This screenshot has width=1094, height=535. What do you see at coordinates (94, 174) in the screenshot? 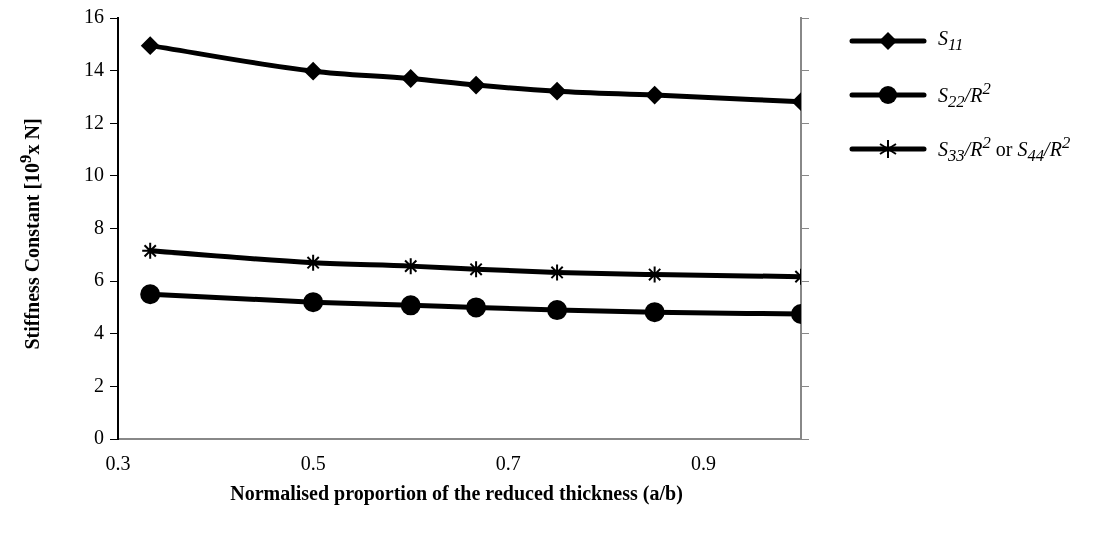
I see `y-tick-label: 10` at bounding box center [94, 174].